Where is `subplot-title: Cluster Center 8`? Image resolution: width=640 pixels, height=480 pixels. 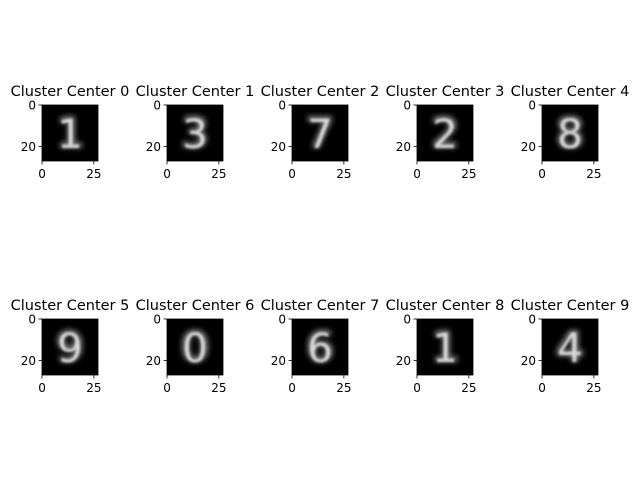 subplot-title: Cluster Center 8 is located at coordinates (445, 306).